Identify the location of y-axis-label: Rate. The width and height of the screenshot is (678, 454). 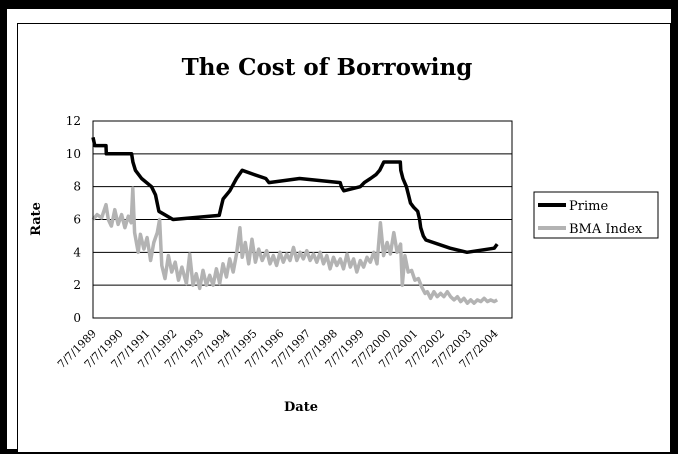
(36, 219).